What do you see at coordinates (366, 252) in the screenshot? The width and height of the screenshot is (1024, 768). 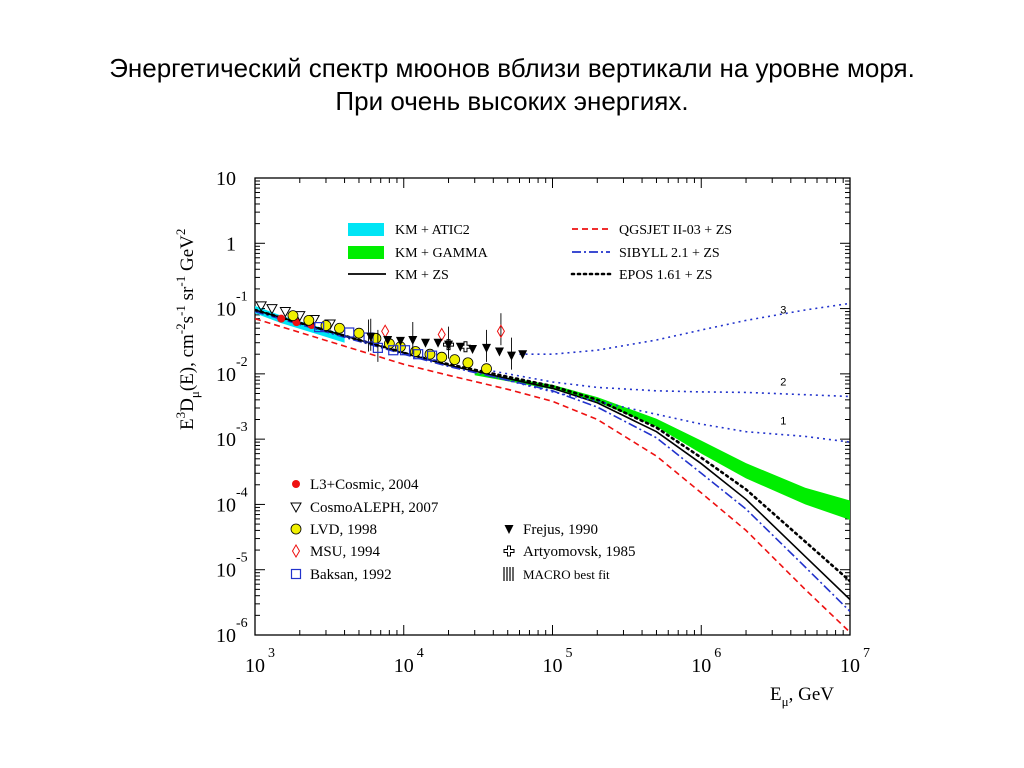 I see `legend-swatch` at bounding box center [366, 252].